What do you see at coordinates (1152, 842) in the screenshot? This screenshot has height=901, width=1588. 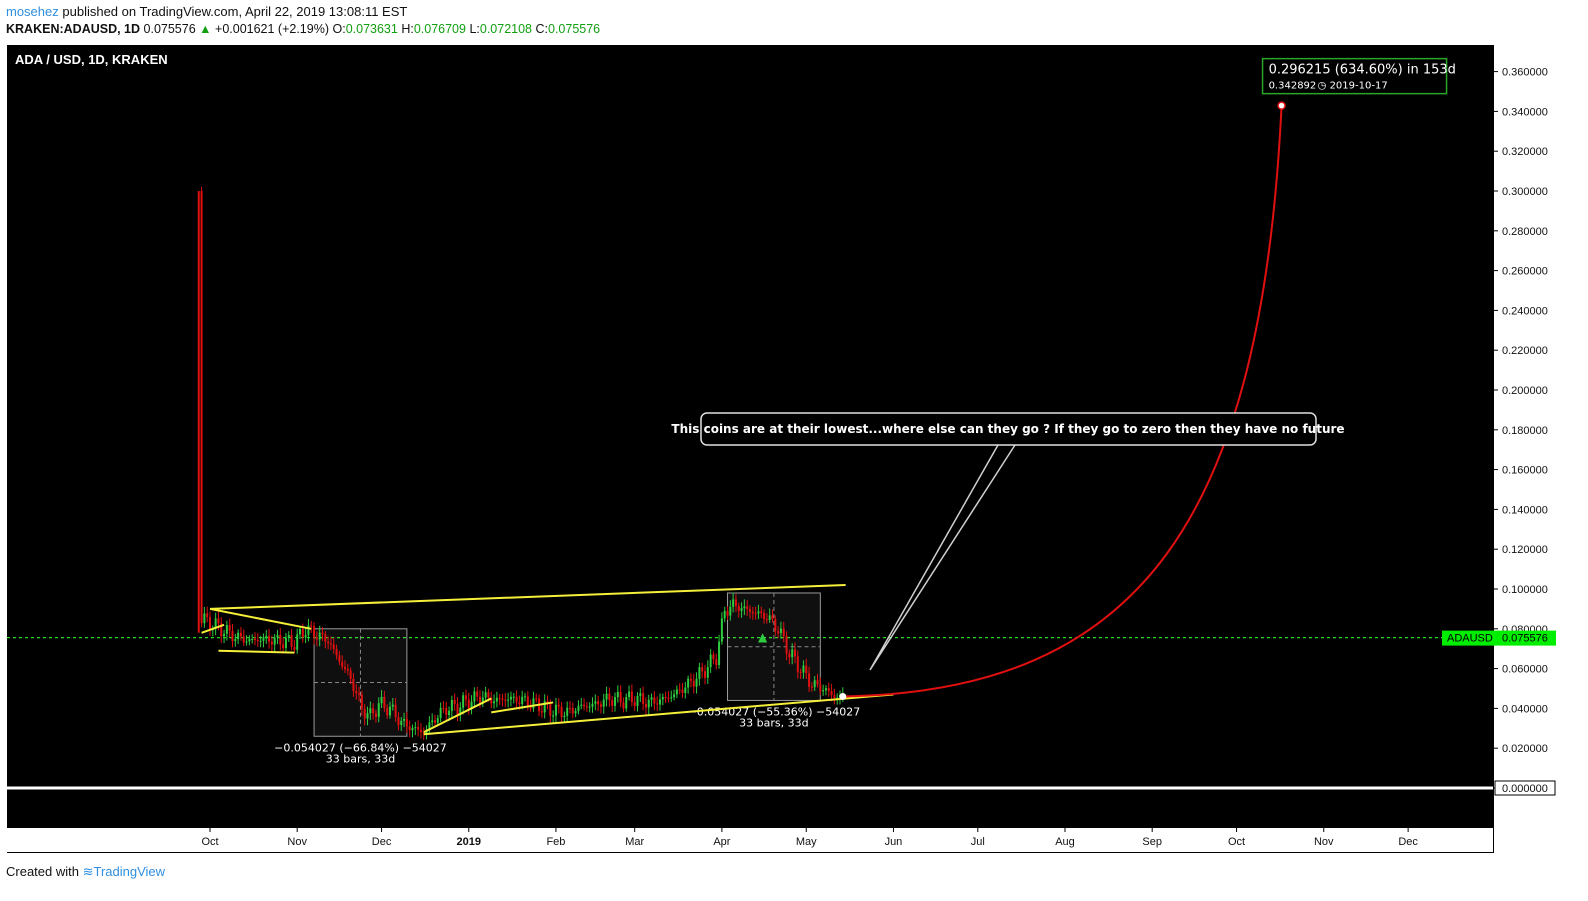 I see `x-tick-label: Sep` at bounding box center [1152, 842].